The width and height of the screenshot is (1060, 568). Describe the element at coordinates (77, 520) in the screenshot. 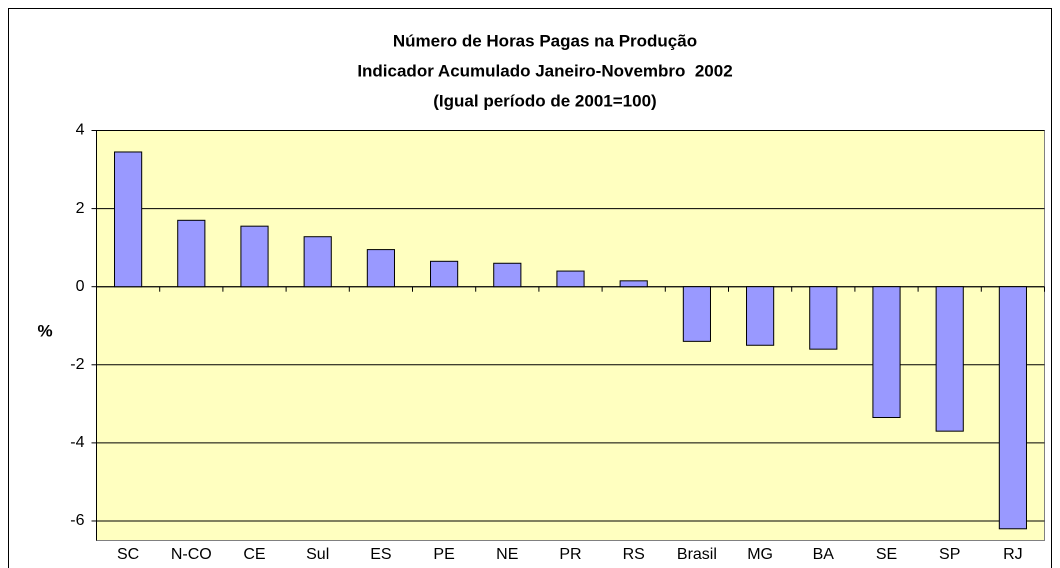

I see `y-tick-label: -6` at that location.